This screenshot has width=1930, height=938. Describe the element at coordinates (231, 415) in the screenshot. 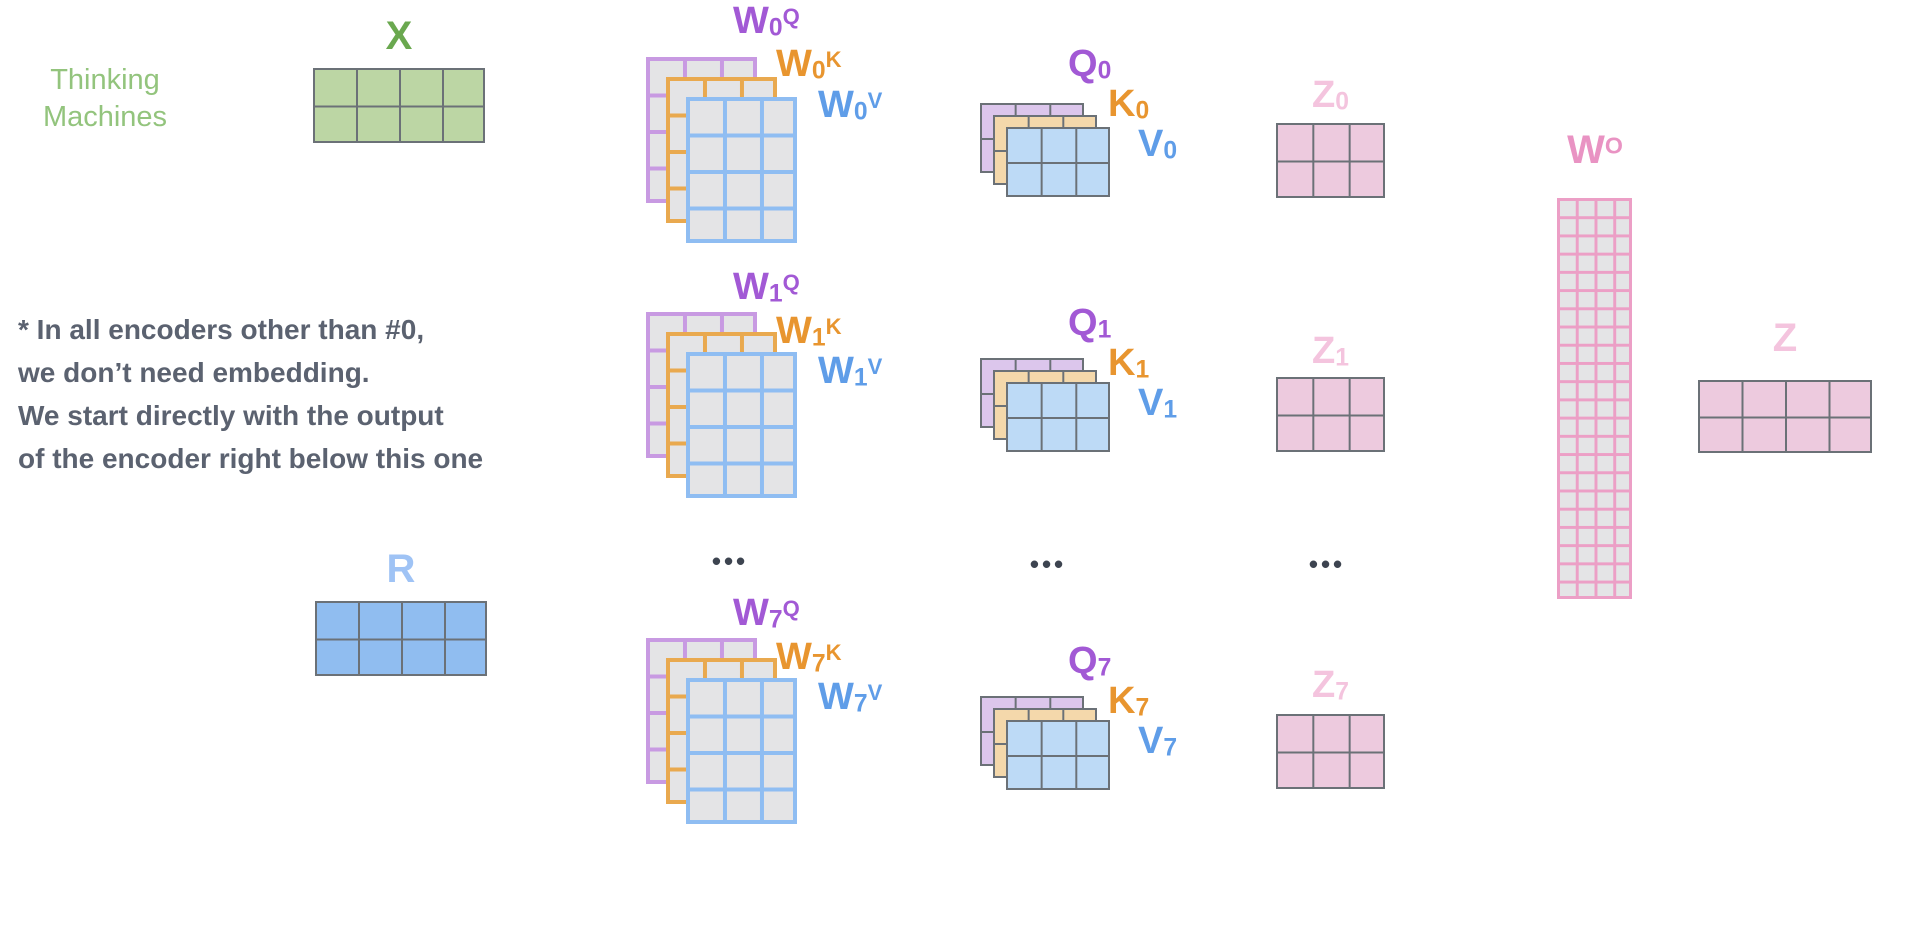

I see `note-line3: We start directly with the output` at that location.